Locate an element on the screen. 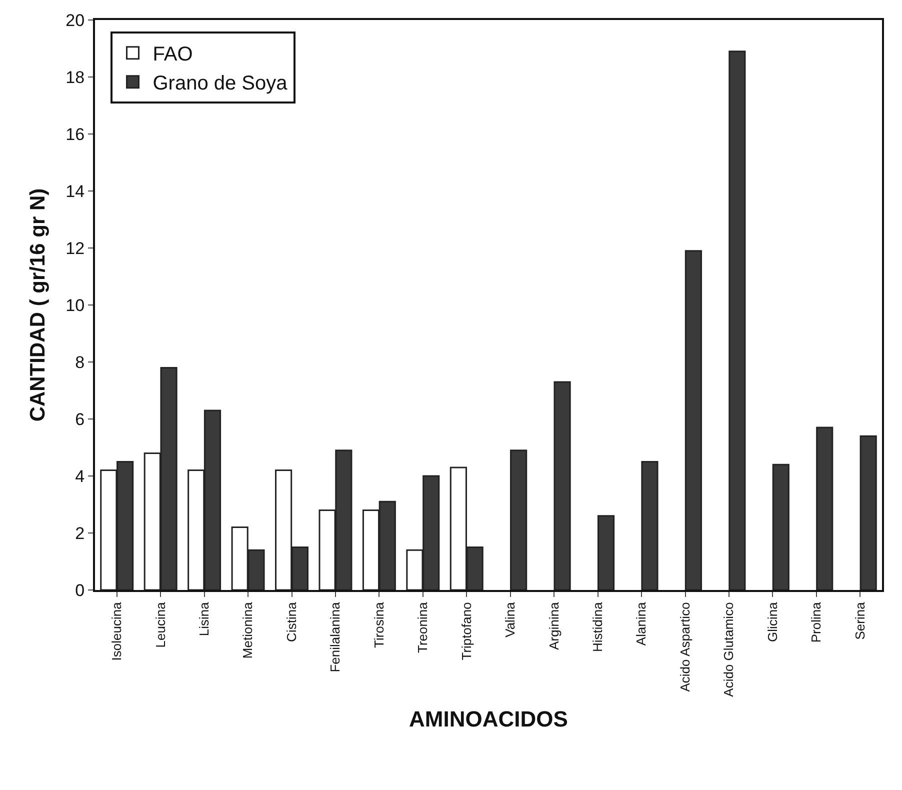 The width and height of the screenshot is (902, 790). x-tick-label: Prolina is located at coordinates (816, 622).